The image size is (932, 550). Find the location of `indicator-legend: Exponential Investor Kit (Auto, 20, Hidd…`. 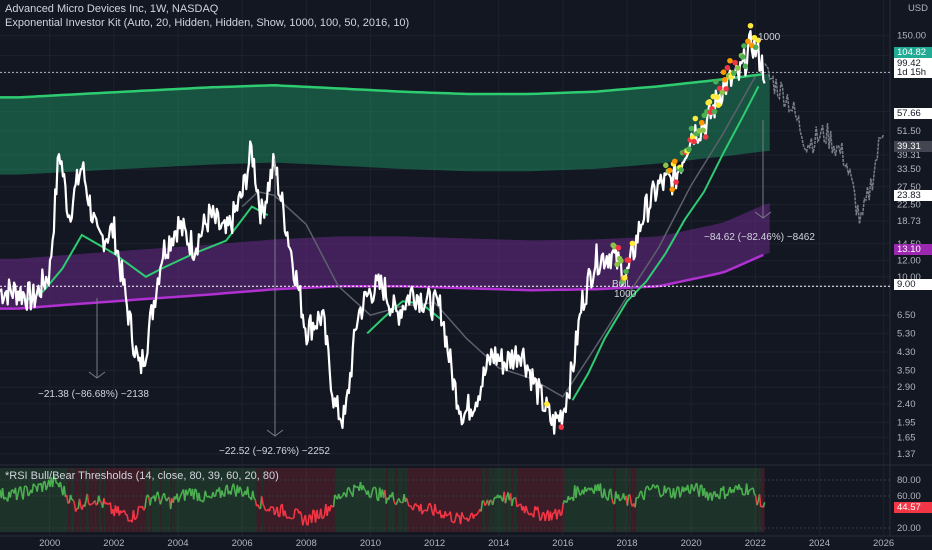

indicator-legend: Exponential Investor Kit (Auto, 20, Hidd… is located at coordinates (207, 23).